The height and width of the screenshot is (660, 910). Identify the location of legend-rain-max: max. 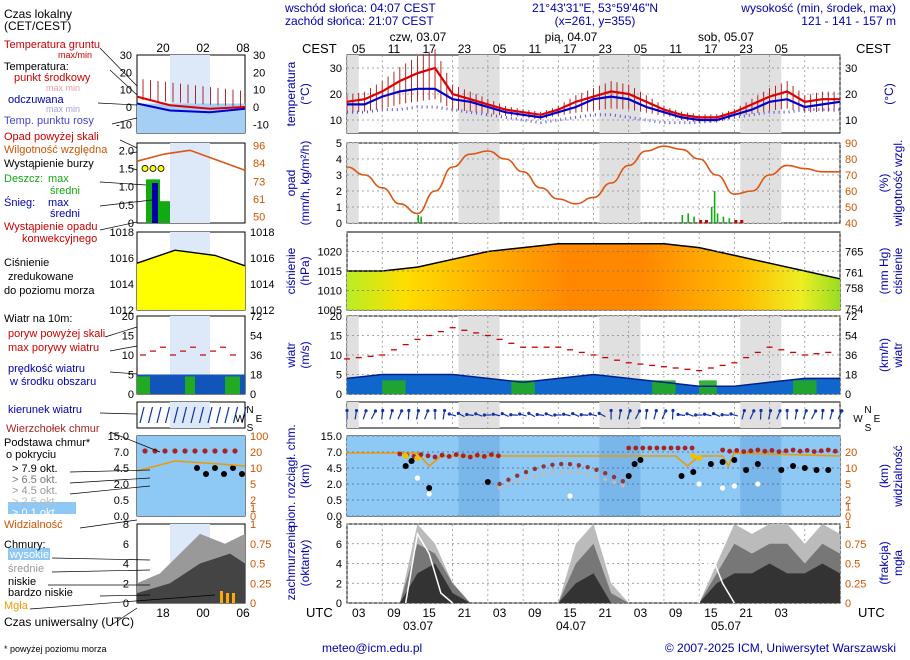
(58, 179).